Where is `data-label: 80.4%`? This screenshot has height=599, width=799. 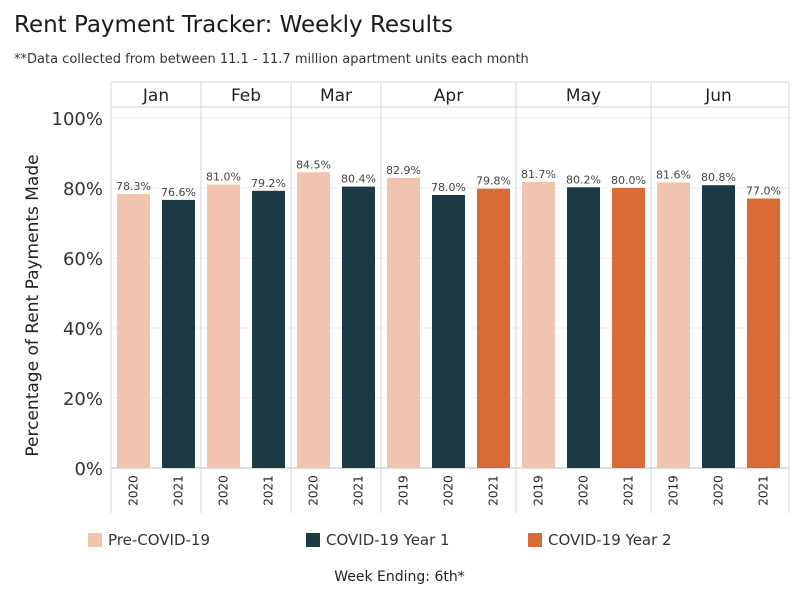
data-label: 80.4% is located at coordinates (358, 179).